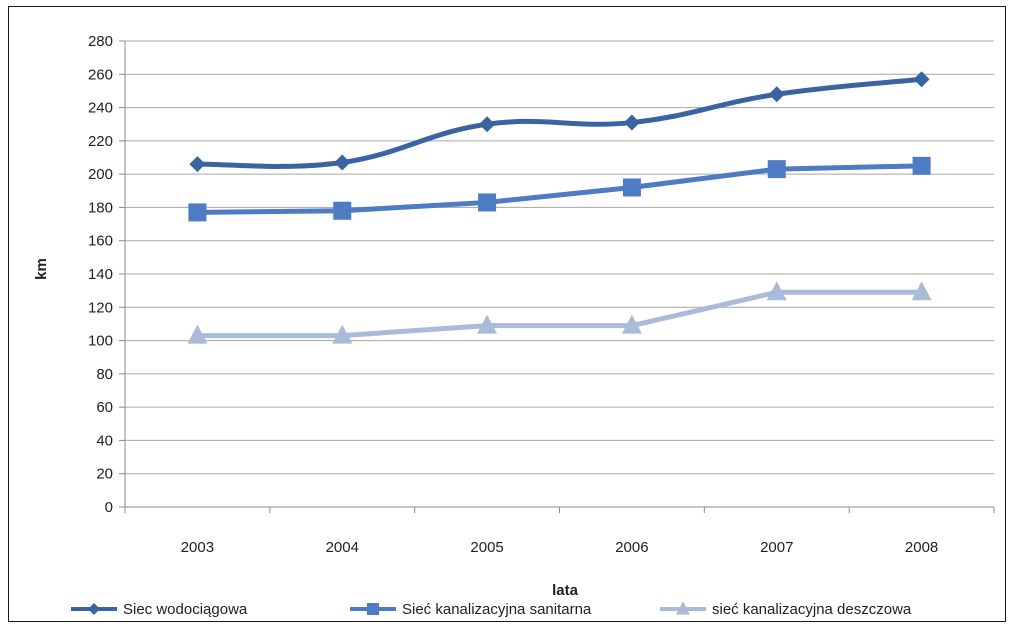 This screenshot has height=626, width=1013. I want to click on y-tick-label: 200, so click(100, 174).